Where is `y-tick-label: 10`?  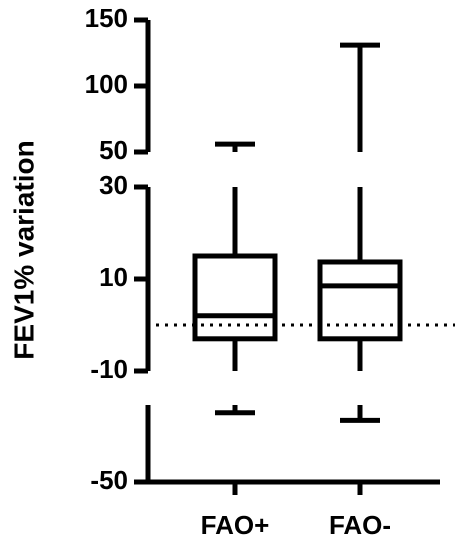 y-tick-label: 10 is located at coordinates (113, 277).